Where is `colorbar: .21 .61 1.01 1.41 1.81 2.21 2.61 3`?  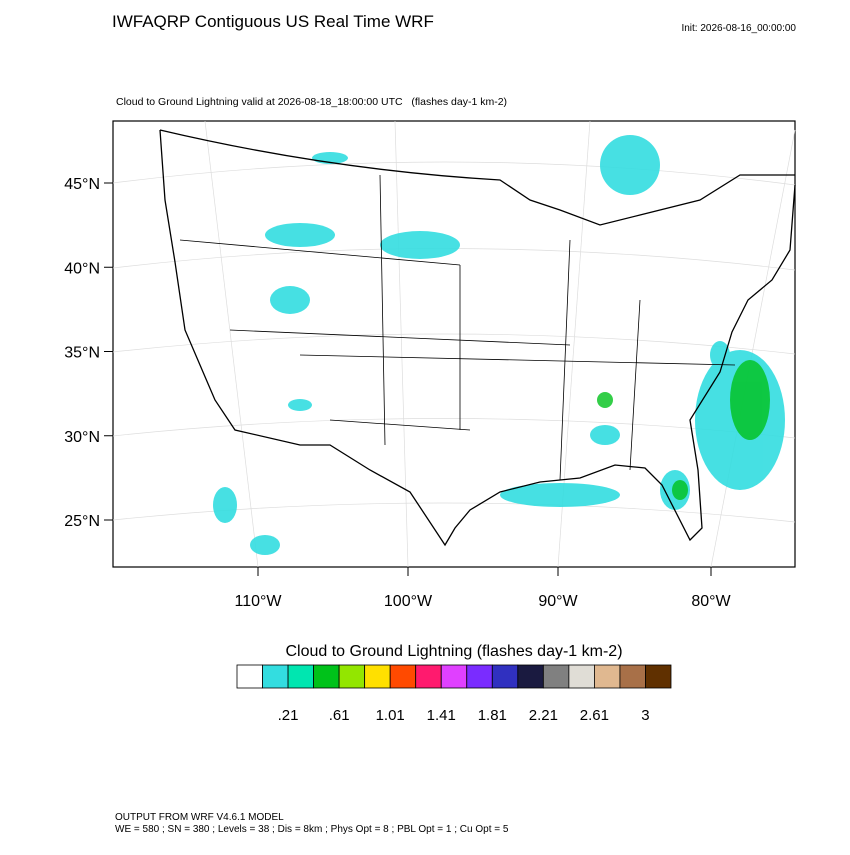 colorbar: .21 .61 1.01 1.41 1.81 2.21 2.61 3 is located at coordinates (454, 694).